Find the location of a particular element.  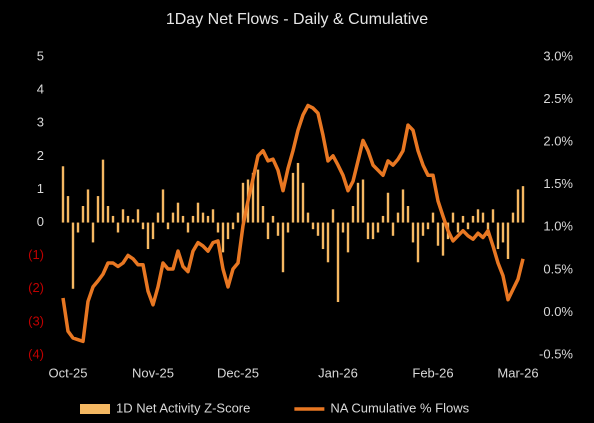

x-tick-label: Nov-25 is located at coordinates (153, 372).